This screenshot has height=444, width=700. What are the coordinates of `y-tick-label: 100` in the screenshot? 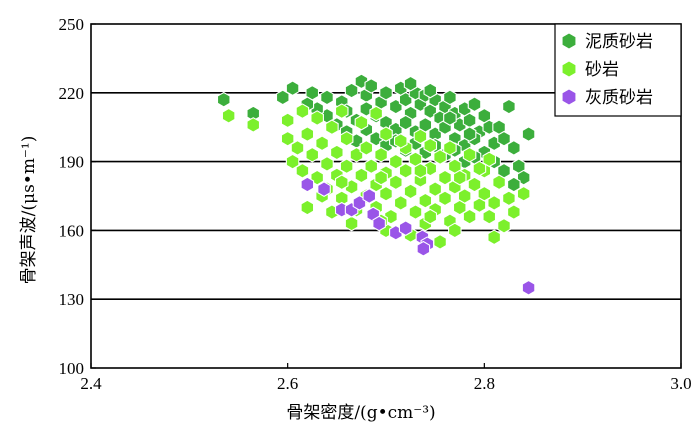 It's located at (72, 368).